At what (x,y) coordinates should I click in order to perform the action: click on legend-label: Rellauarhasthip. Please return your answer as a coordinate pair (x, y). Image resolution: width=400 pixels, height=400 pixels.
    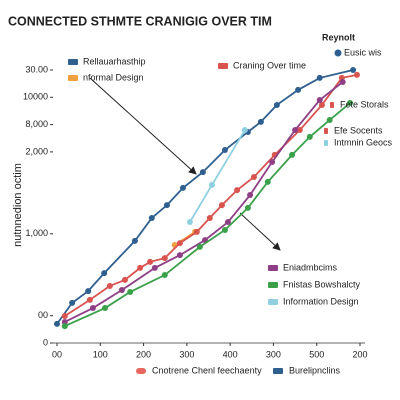
    Looking at the image, I should click on (114, 61).